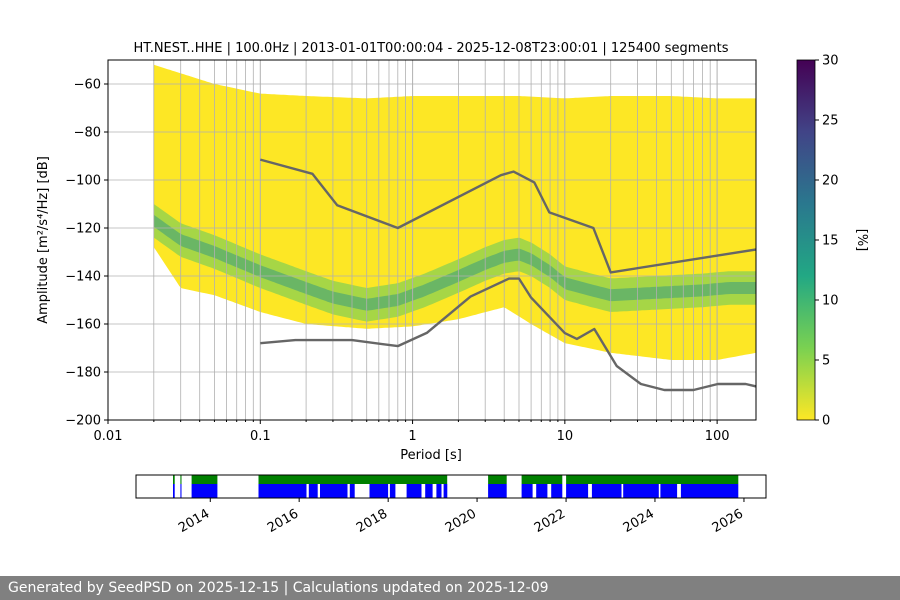 The height and width of the screenshot is (600, 900). Describe the element at coordinates (86, 253) in the screenshot. I see `y-axis-ticks: −200 −180 −160 −140 −120 −100 −80 −60` at that location.